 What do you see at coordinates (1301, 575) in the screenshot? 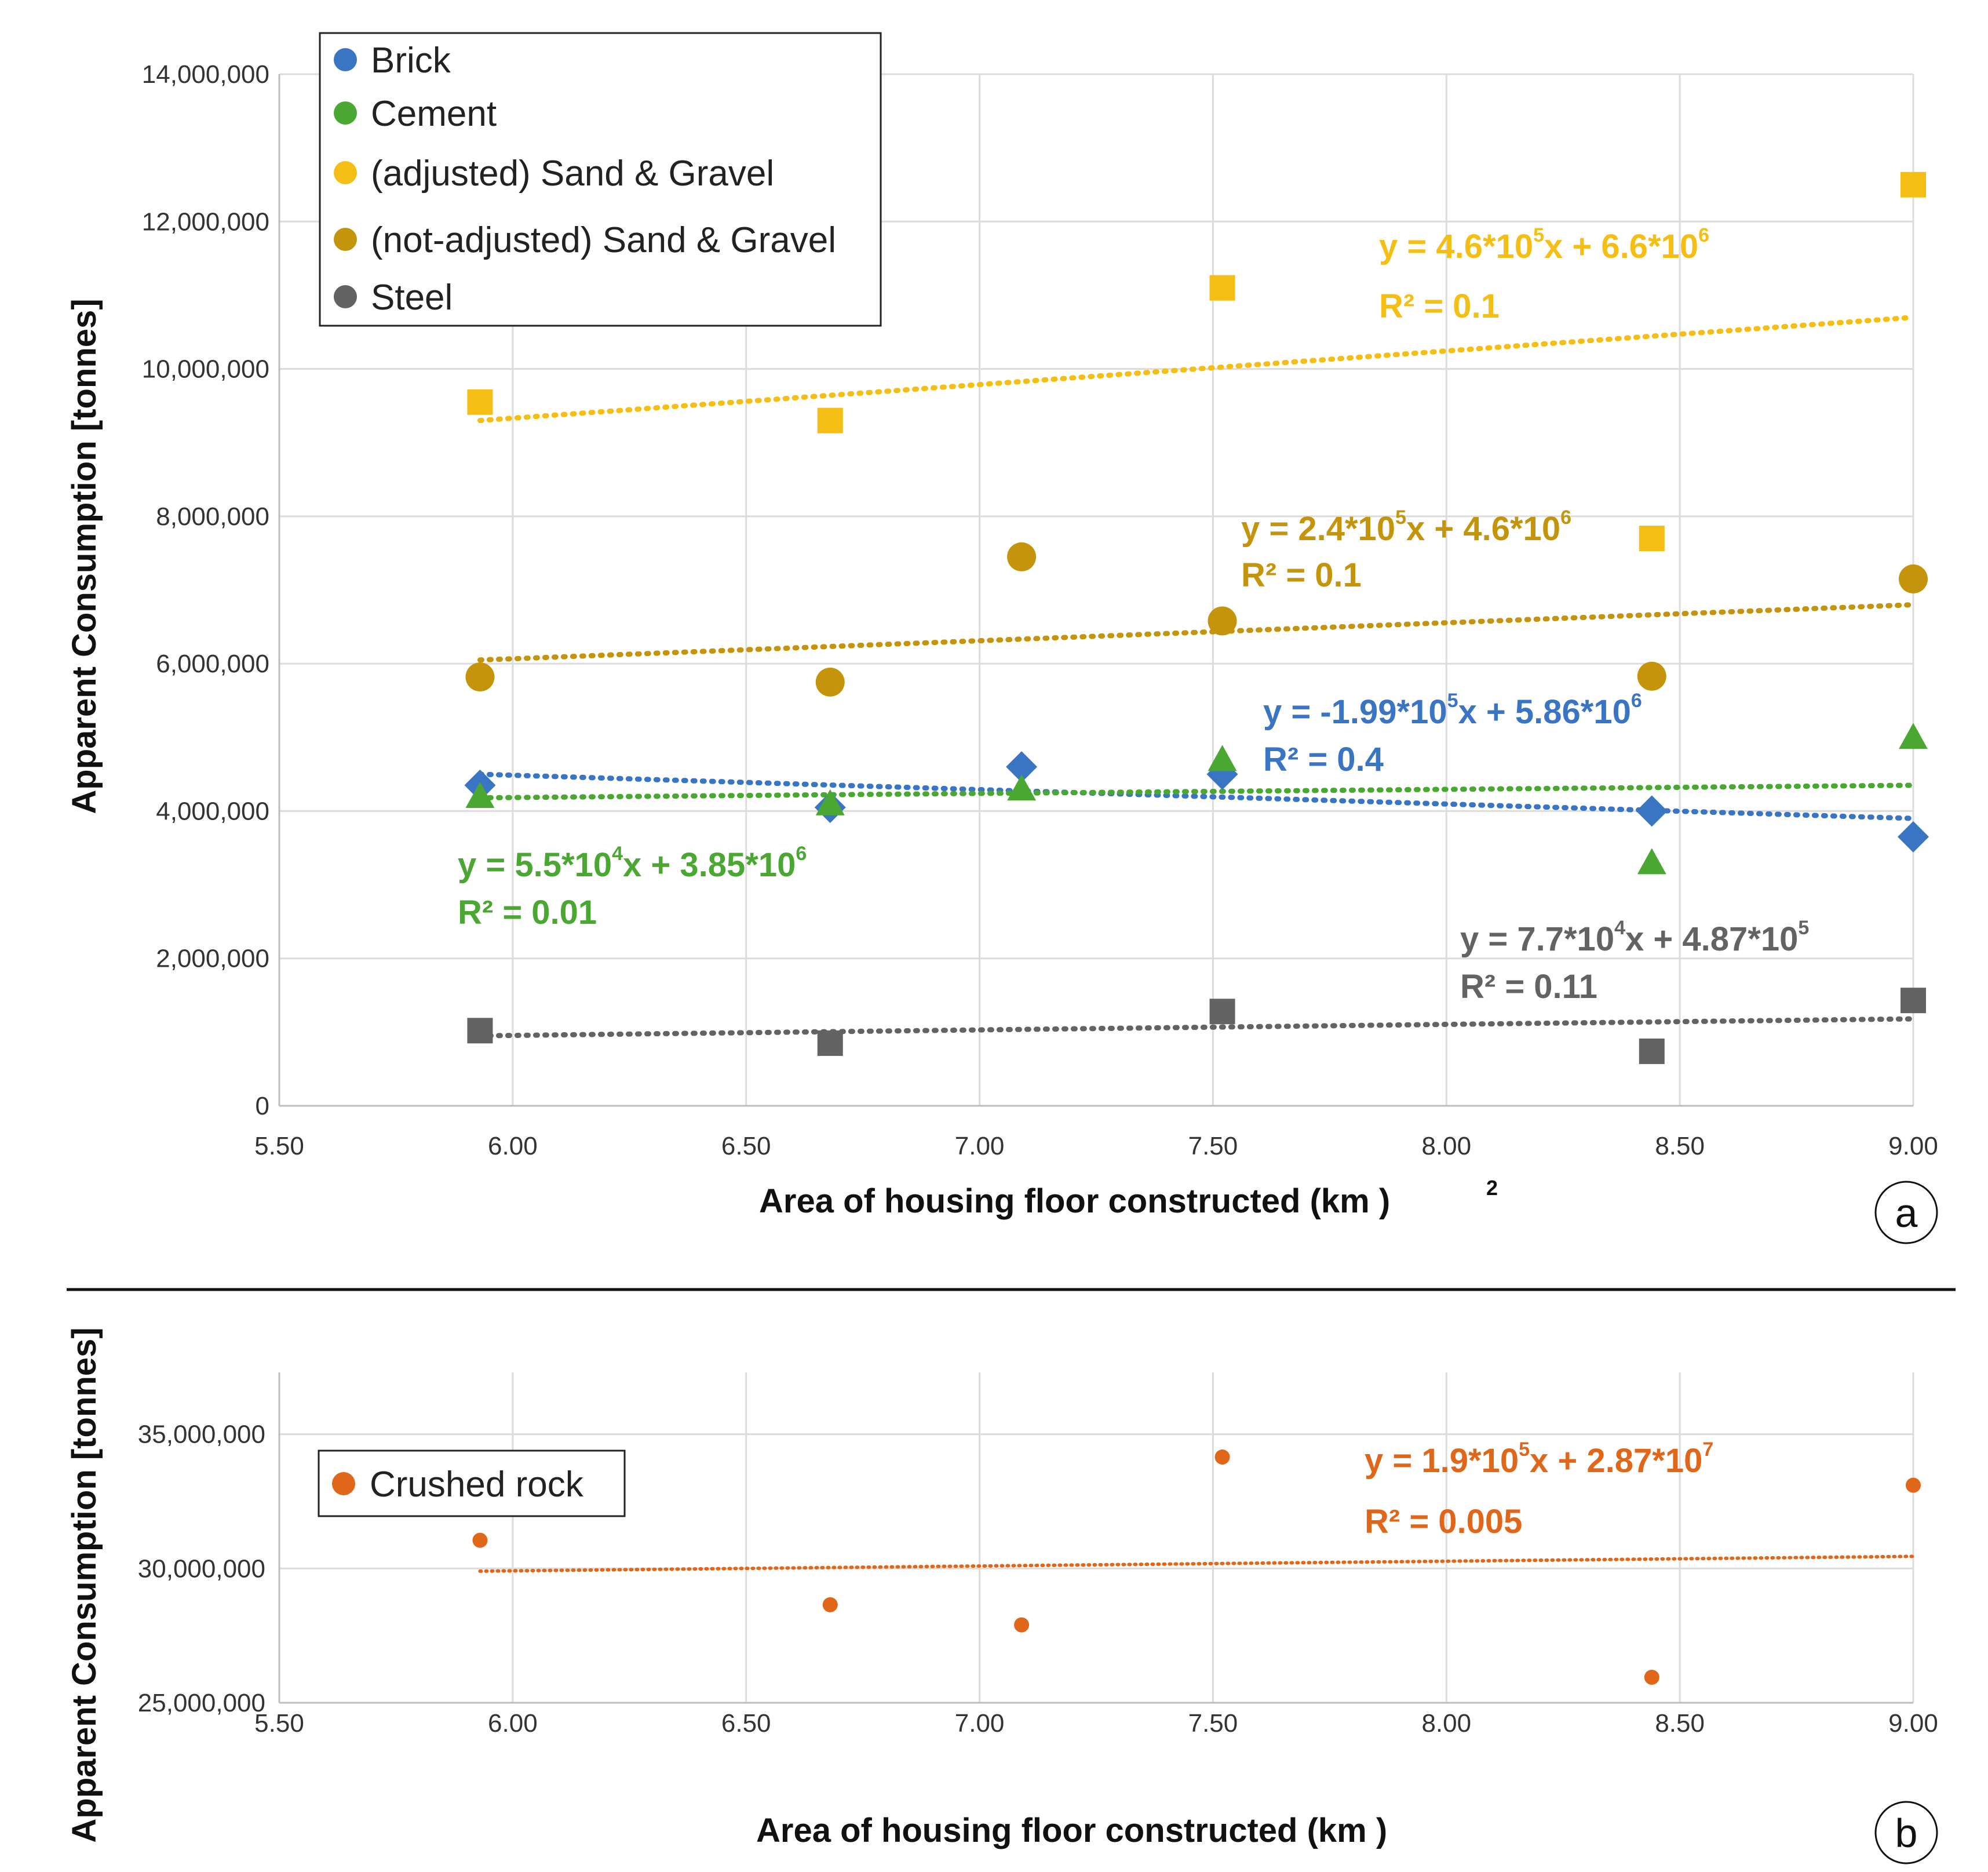
I see `r2-not-adjusted-sand-gravel: R² = 0.1` at bounding box center [1301, 575].